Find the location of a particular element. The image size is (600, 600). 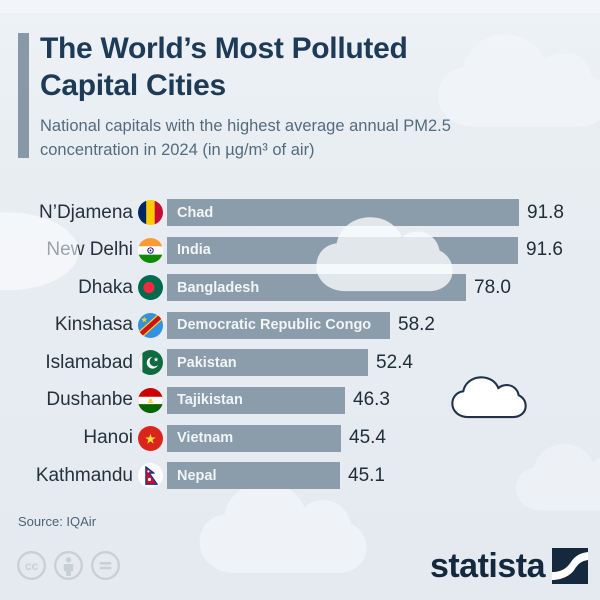

chart-row: Hanoi ★ Vietnam 45.4 is located at coordinates (300, 438).